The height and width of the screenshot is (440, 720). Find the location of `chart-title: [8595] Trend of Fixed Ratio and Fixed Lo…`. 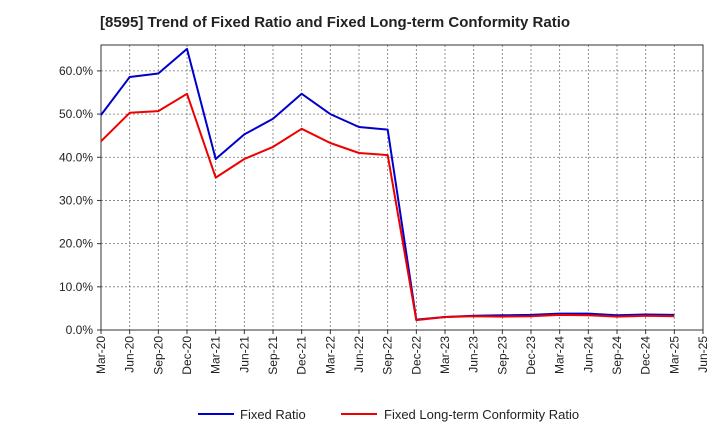

chart-title: [8595] Trend of Fixed Ratio and Fixed Lo… is located at coordinates (335, 22).